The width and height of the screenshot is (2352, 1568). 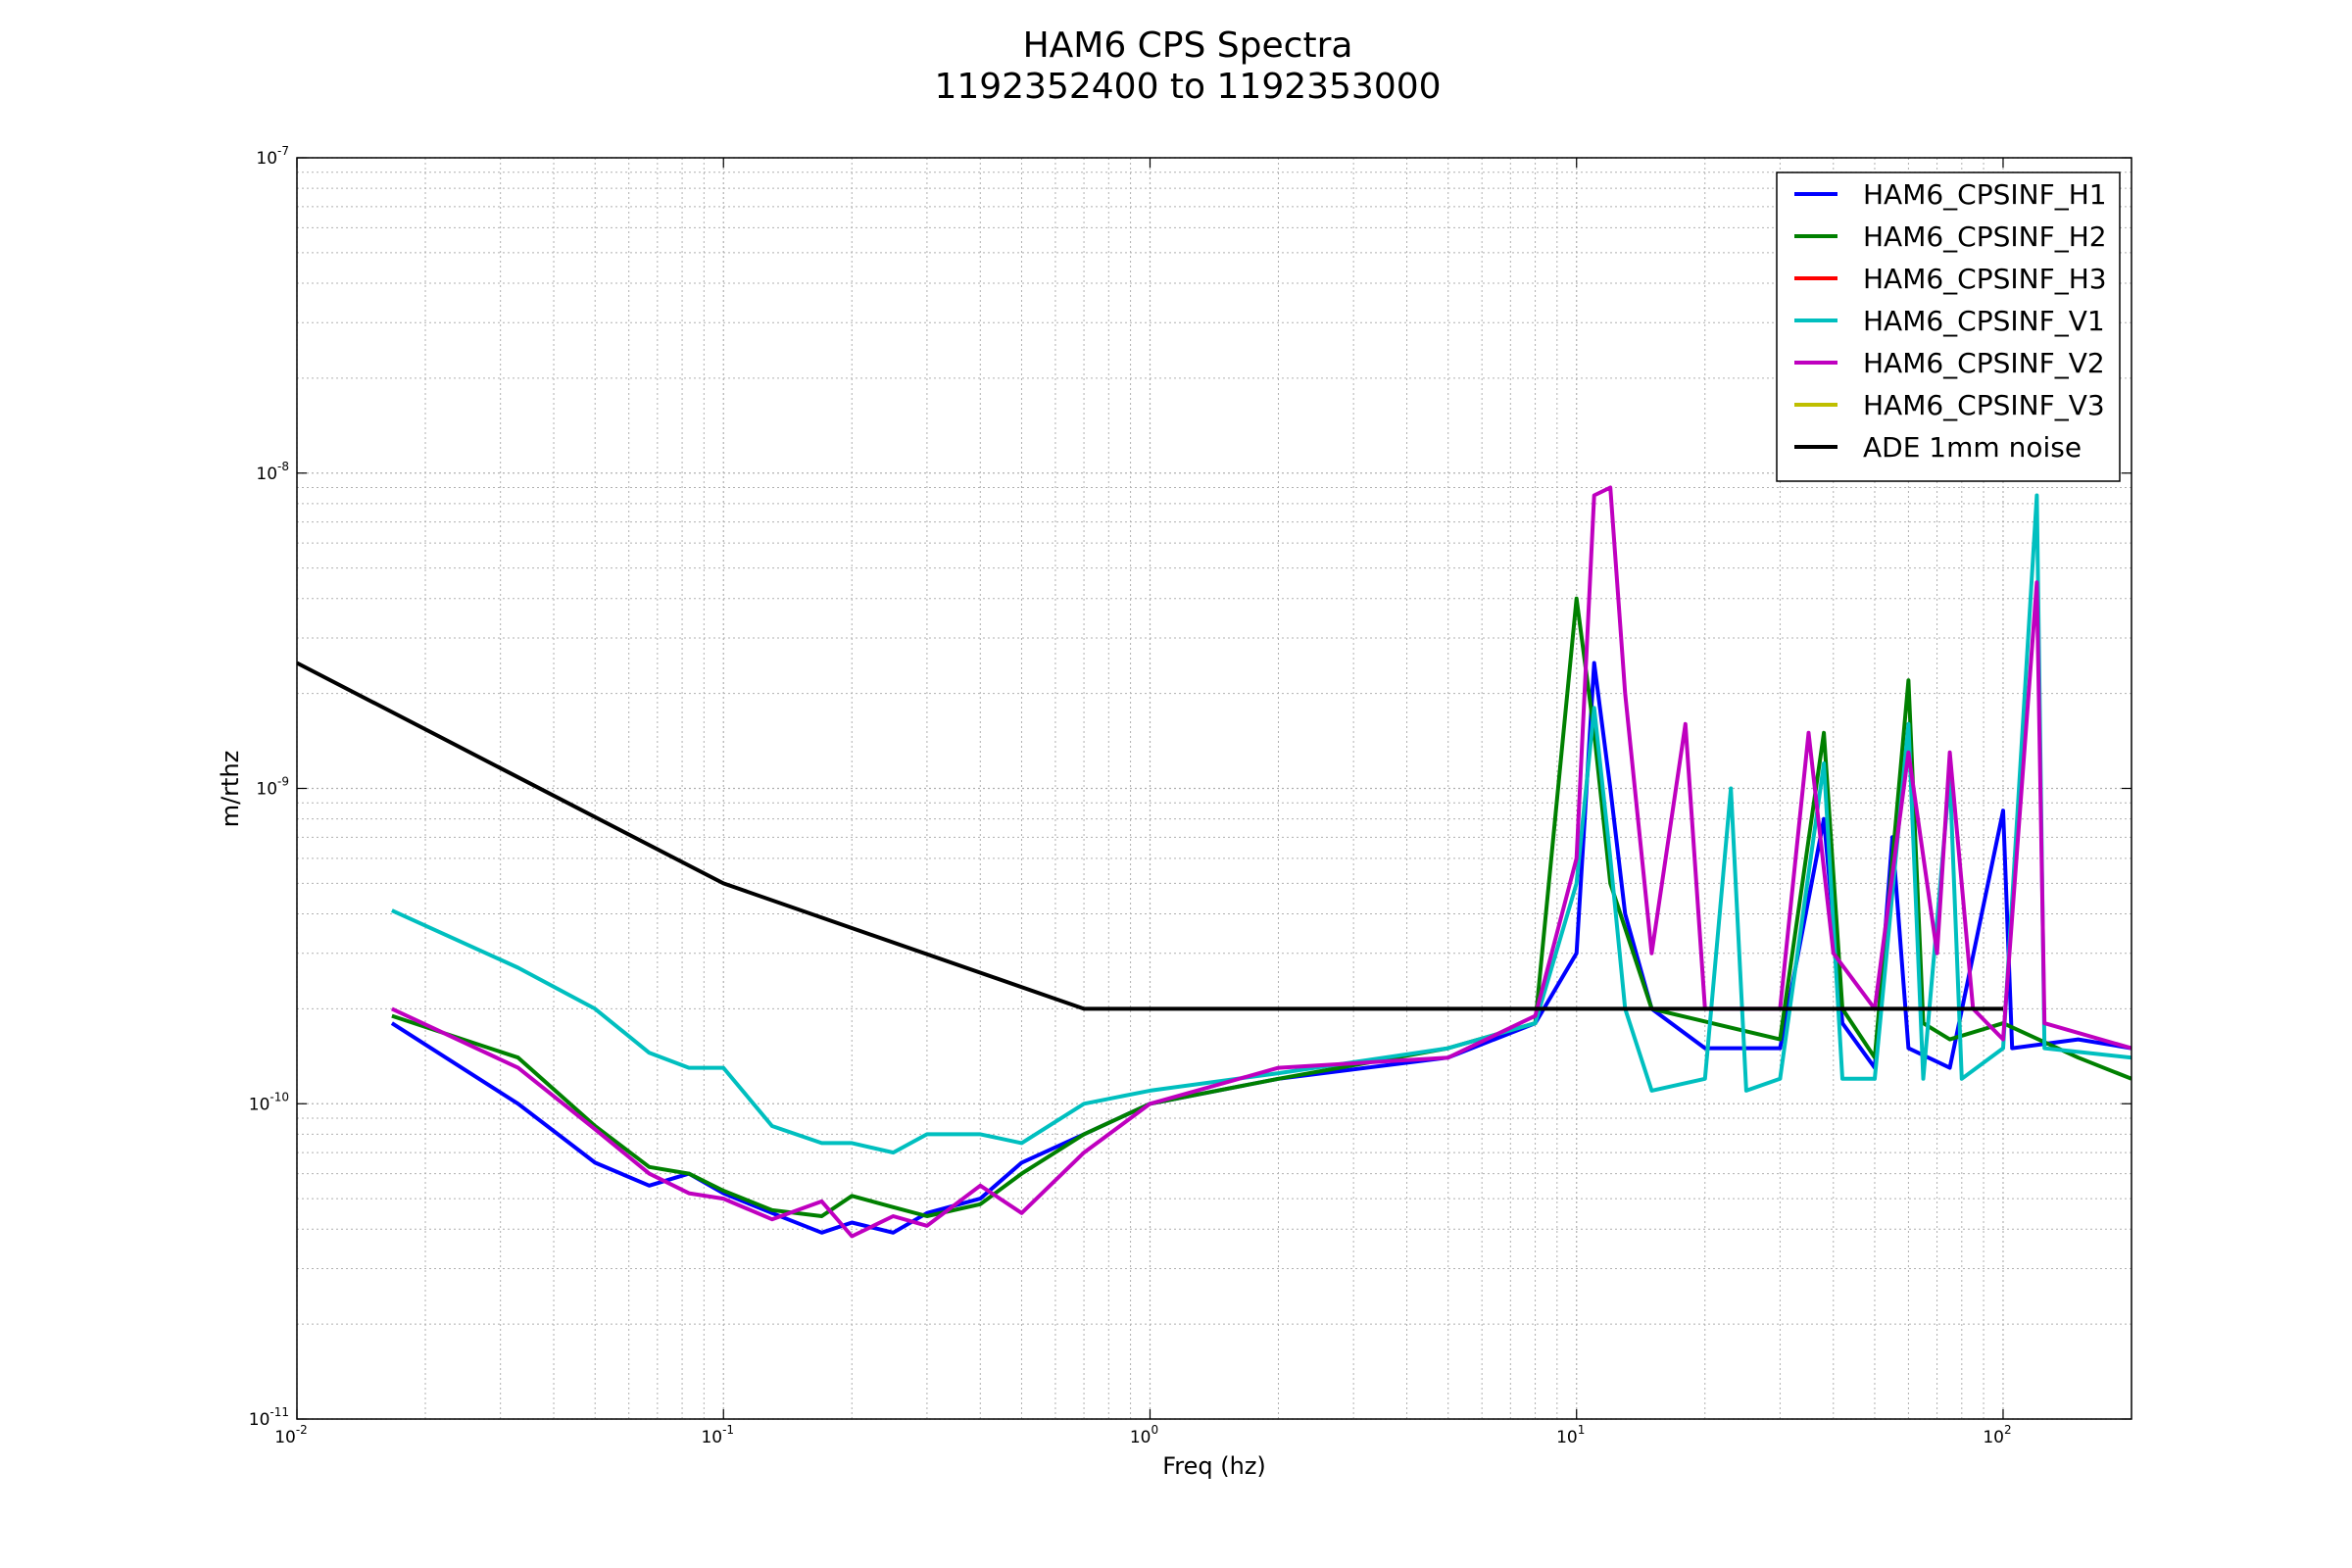 I want to click on x-tick-label: 10⁻², so click(x=291, y=1435).